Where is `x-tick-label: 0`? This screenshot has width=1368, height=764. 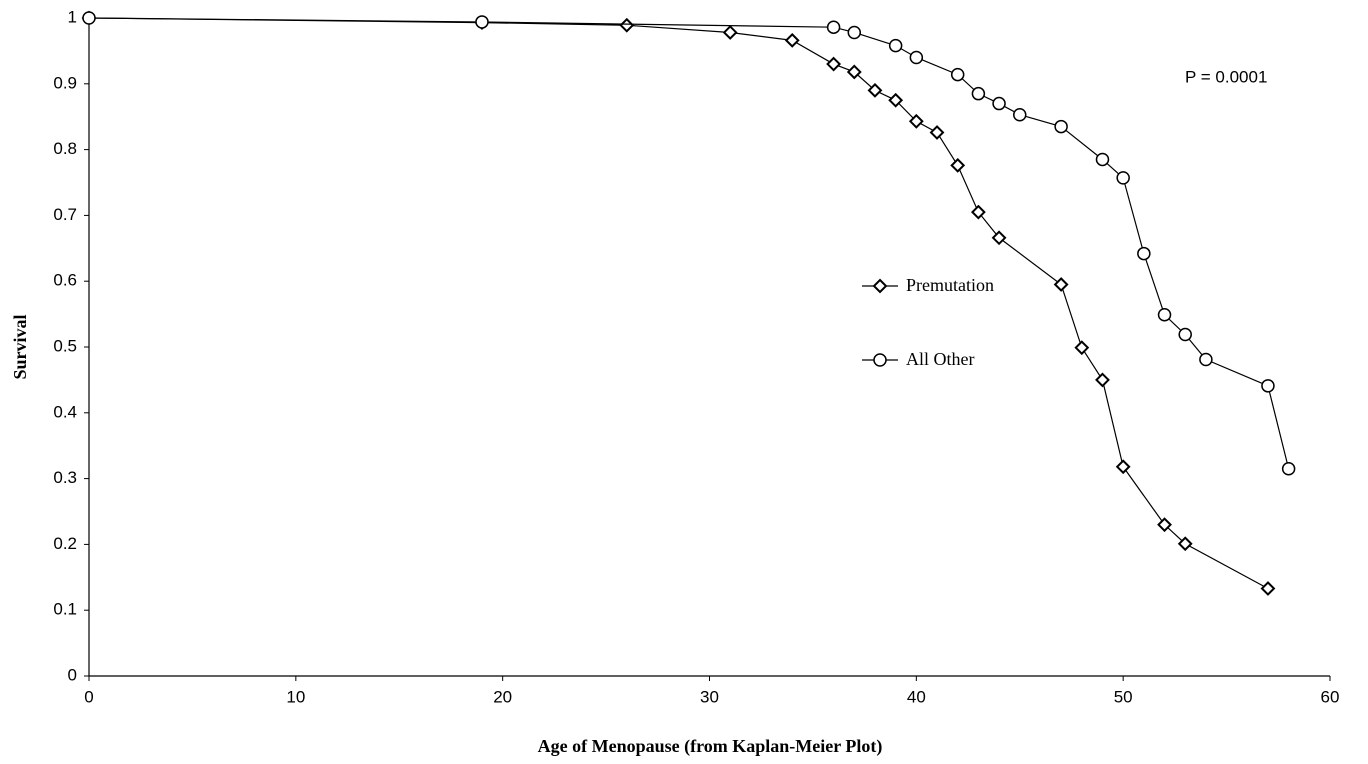 x-tick-label: 0 is located at coordinates (88, 696).